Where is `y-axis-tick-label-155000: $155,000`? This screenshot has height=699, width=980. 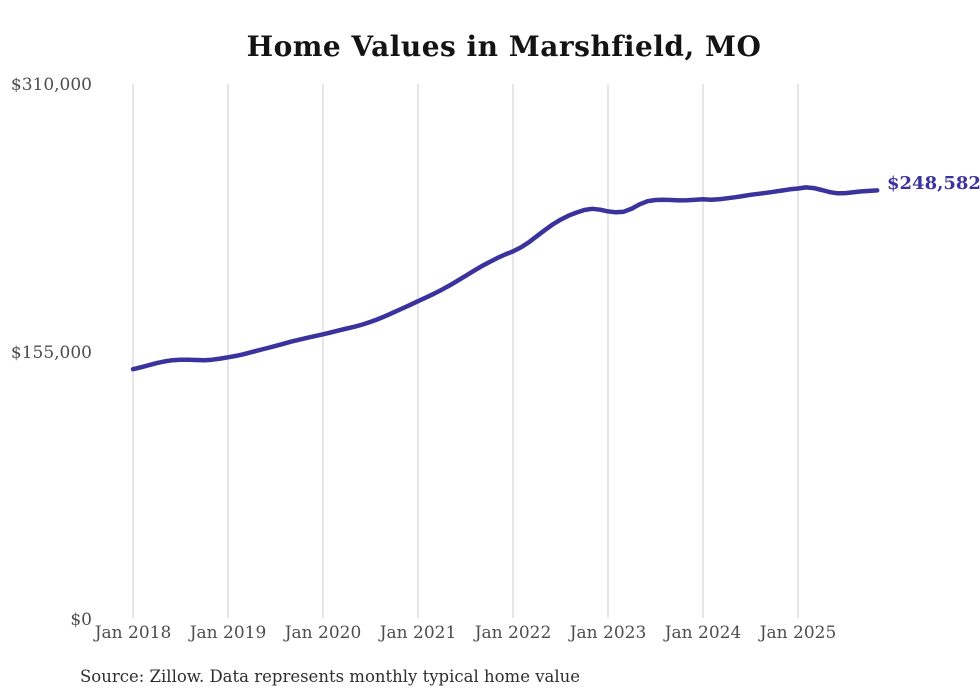
y-axis-tick-label-155000: $155,000 is located at coordinates (51, 353).